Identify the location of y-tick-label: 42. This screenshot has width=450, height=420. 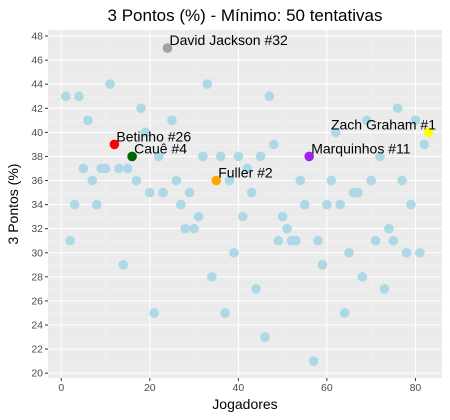
(37, 109).